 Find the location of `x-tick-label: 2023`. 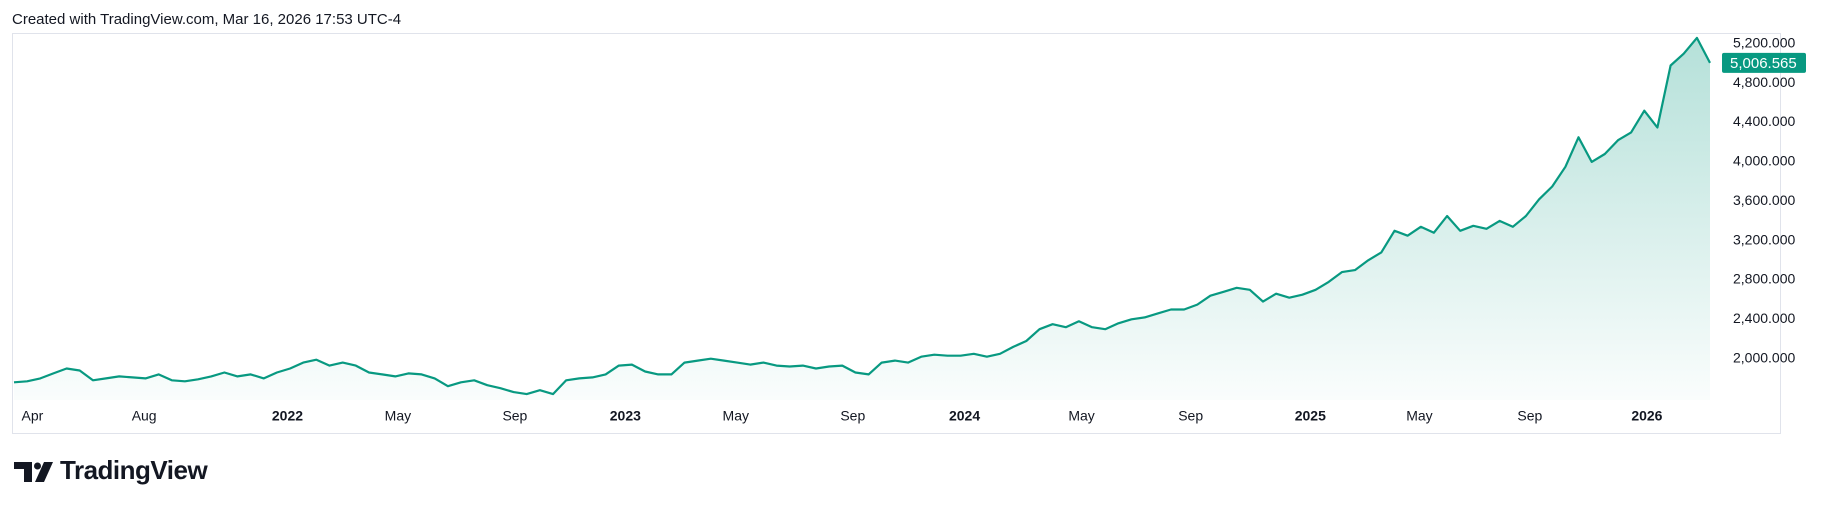

x-tick-label: 2023 is located at coordinates (625, 416).